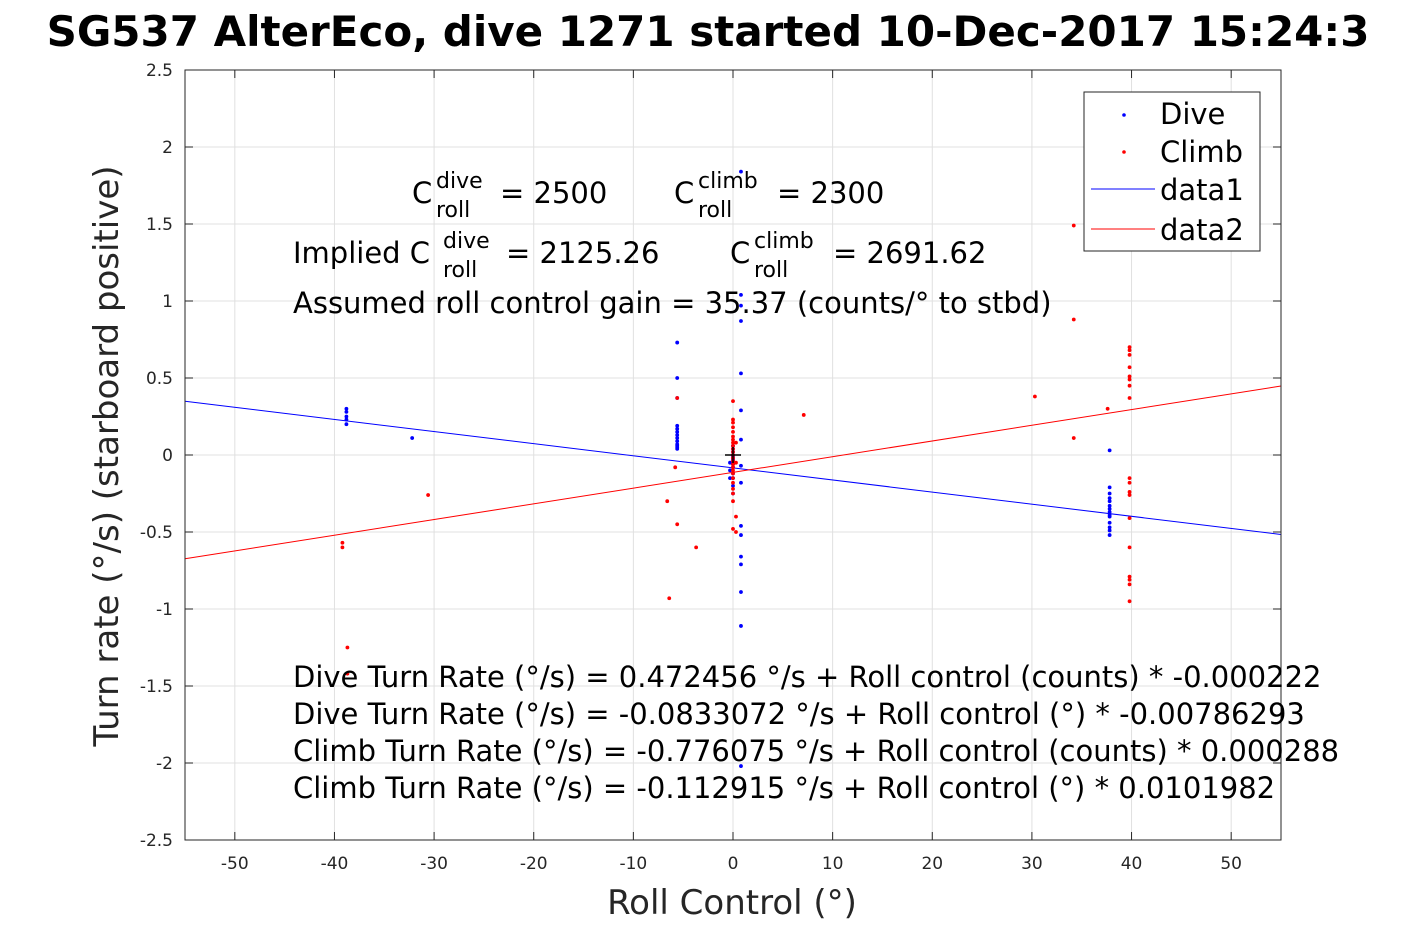 The height and width of the screenshot is (945, 1417). What do you see at coordinates (235, 864) in the screenshot?
I see `x-tick-label: -50` at bounding box center [235, 864].